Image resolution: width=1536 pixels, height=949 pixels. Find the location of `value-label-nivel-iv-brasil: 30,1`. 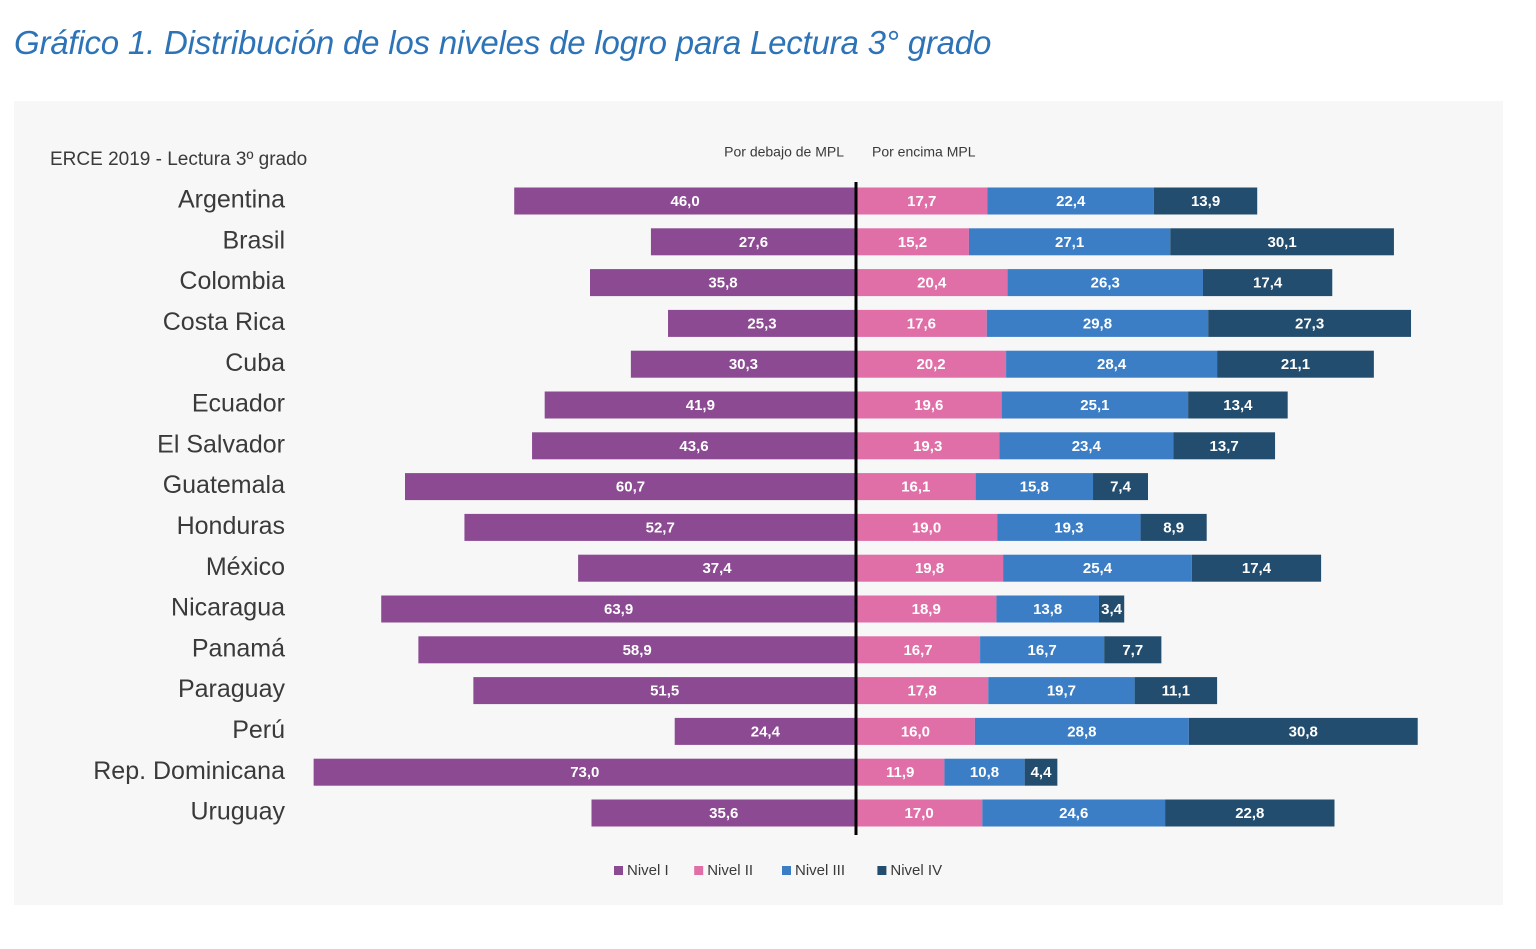

value-label-nivel-iv-brasil: 30,1 is located at coordinates (1282, 242).